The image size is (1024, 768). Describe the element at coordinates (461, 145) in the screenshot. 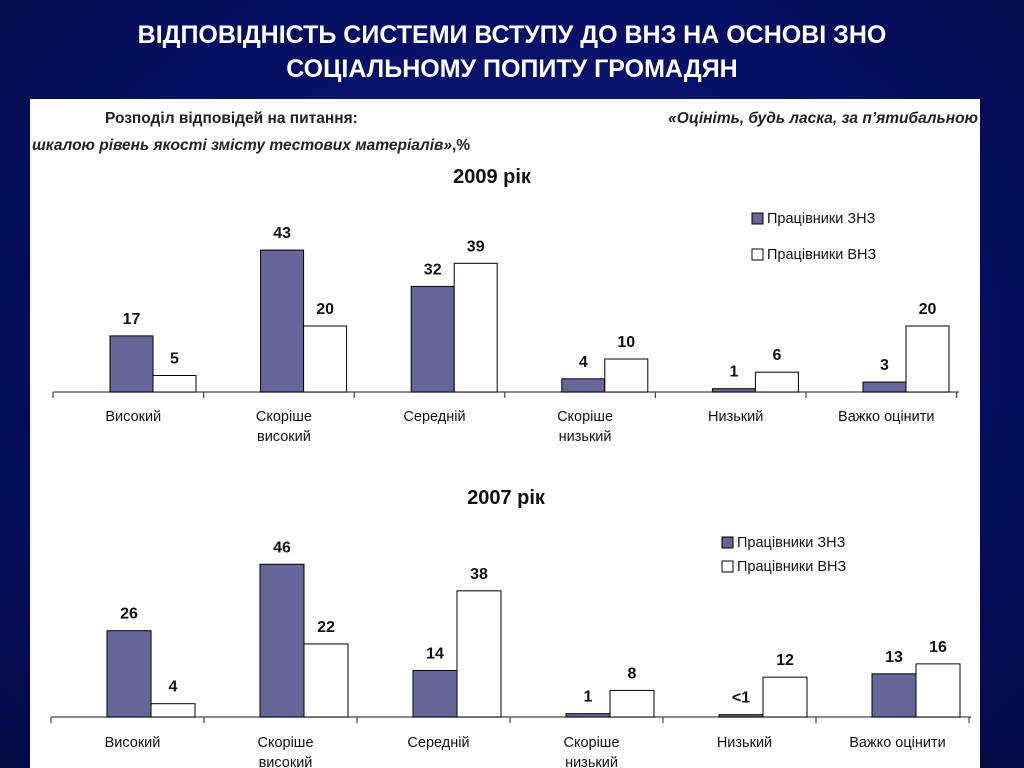

I see `question-suffix: ,%` at that location.